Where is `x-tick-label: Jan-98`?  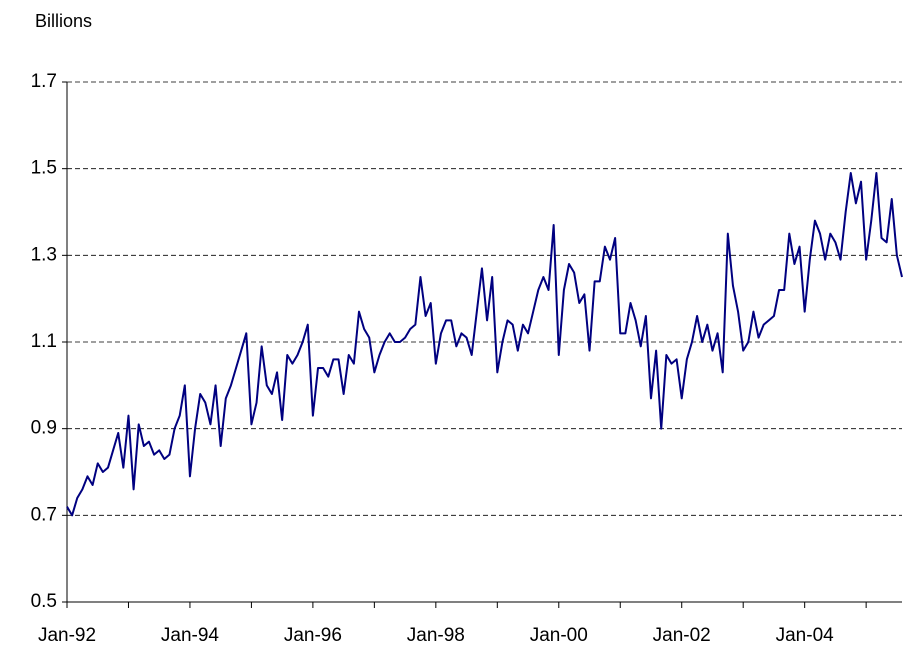
x-tick-label: Jan-98 is located at coordinates (436, 635).